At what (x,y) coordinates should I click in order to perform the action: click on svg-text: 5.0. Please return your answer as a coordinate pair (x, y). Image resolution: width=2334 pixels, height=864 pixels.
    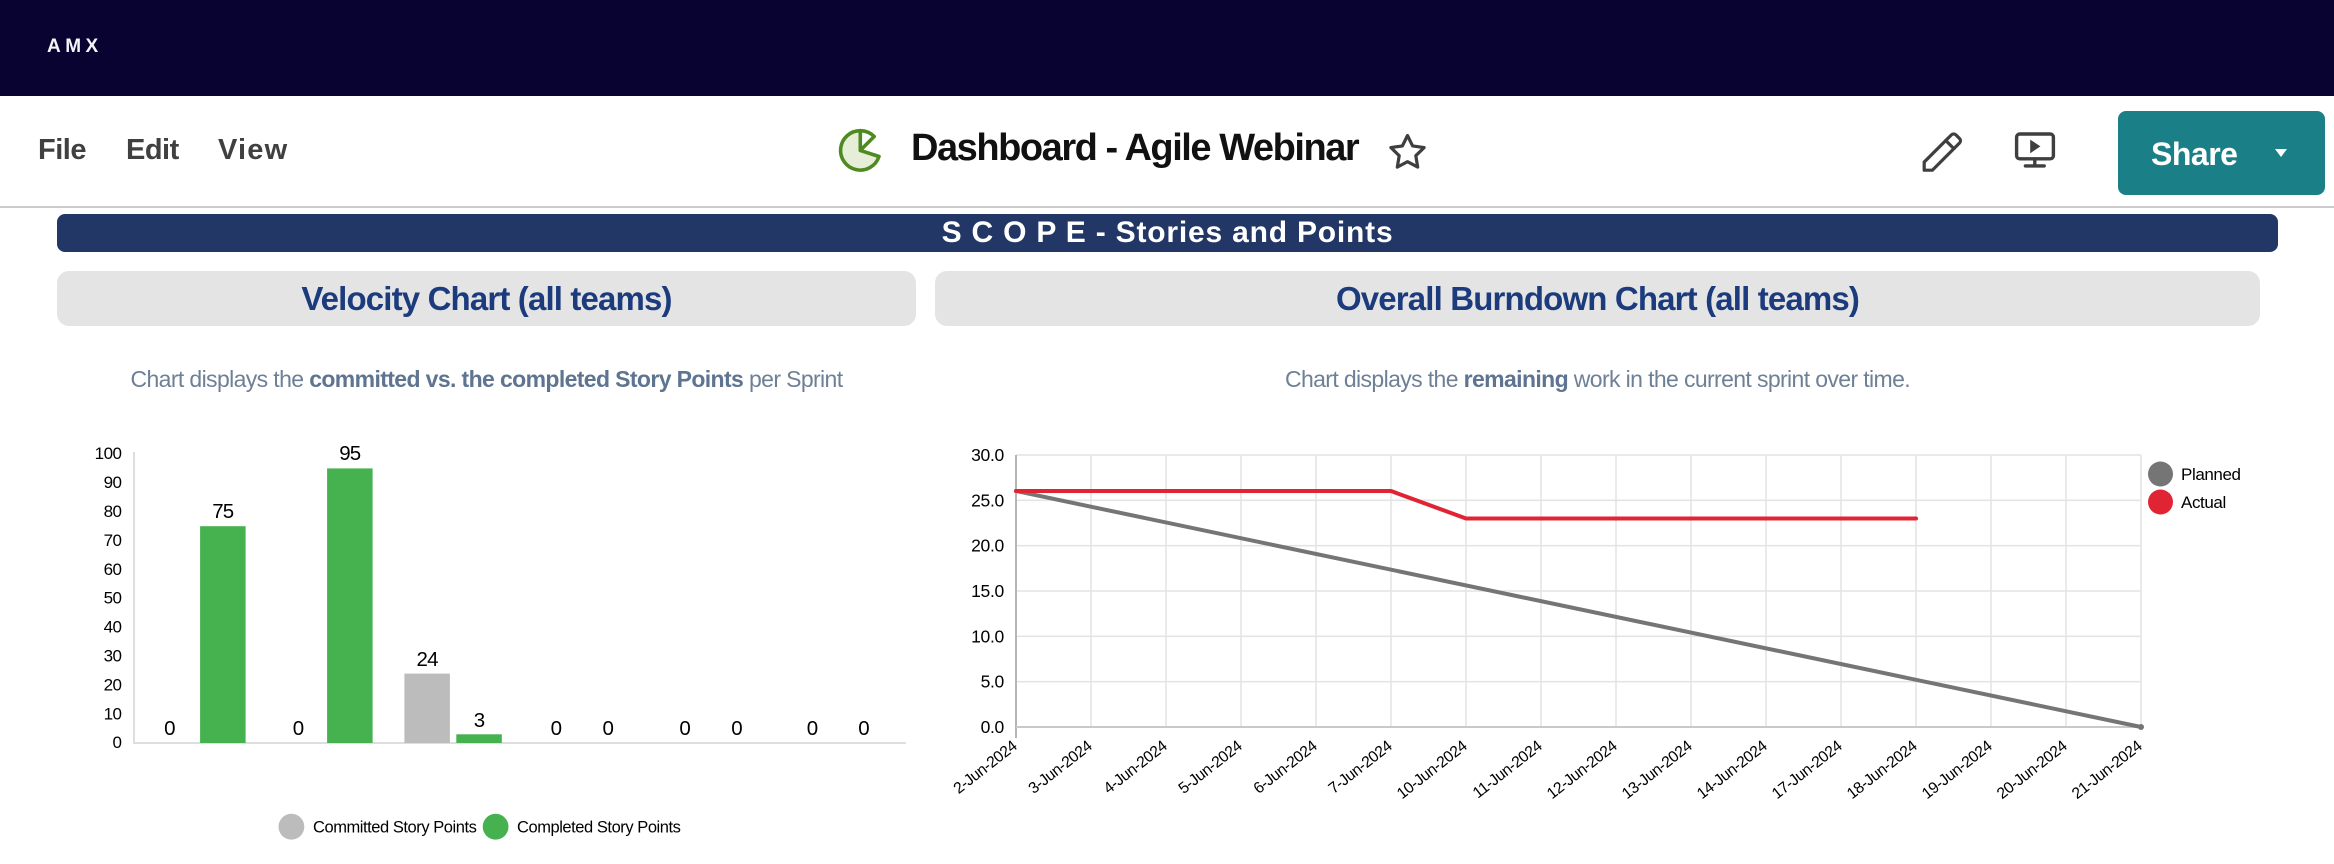
    Looking at the image, I should click on (993, 682).